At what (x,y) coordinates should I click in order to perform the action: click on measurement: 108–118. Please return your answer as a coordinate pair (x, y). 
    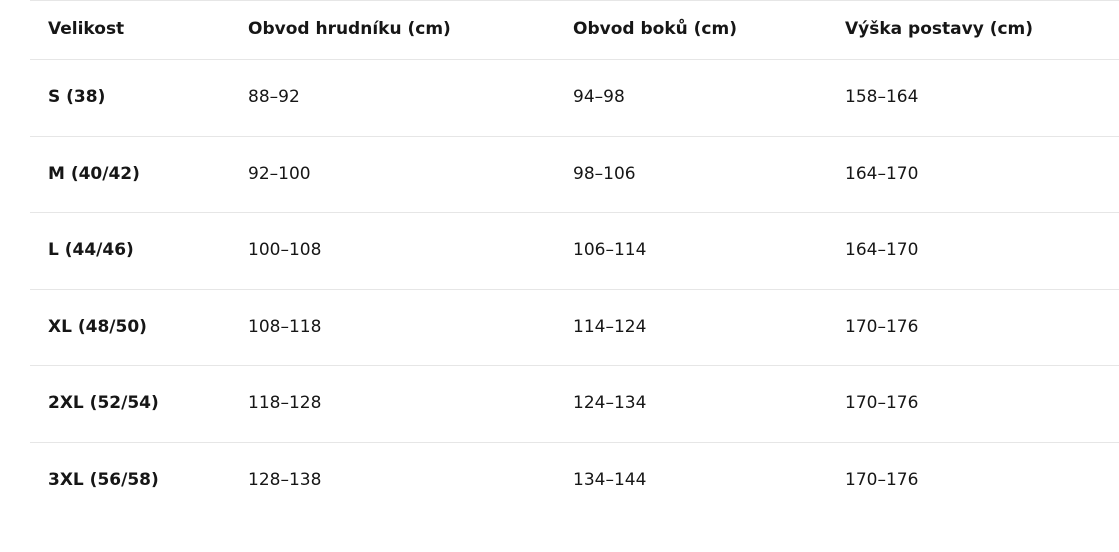
    Looking at the image, I should click on (285, 326).